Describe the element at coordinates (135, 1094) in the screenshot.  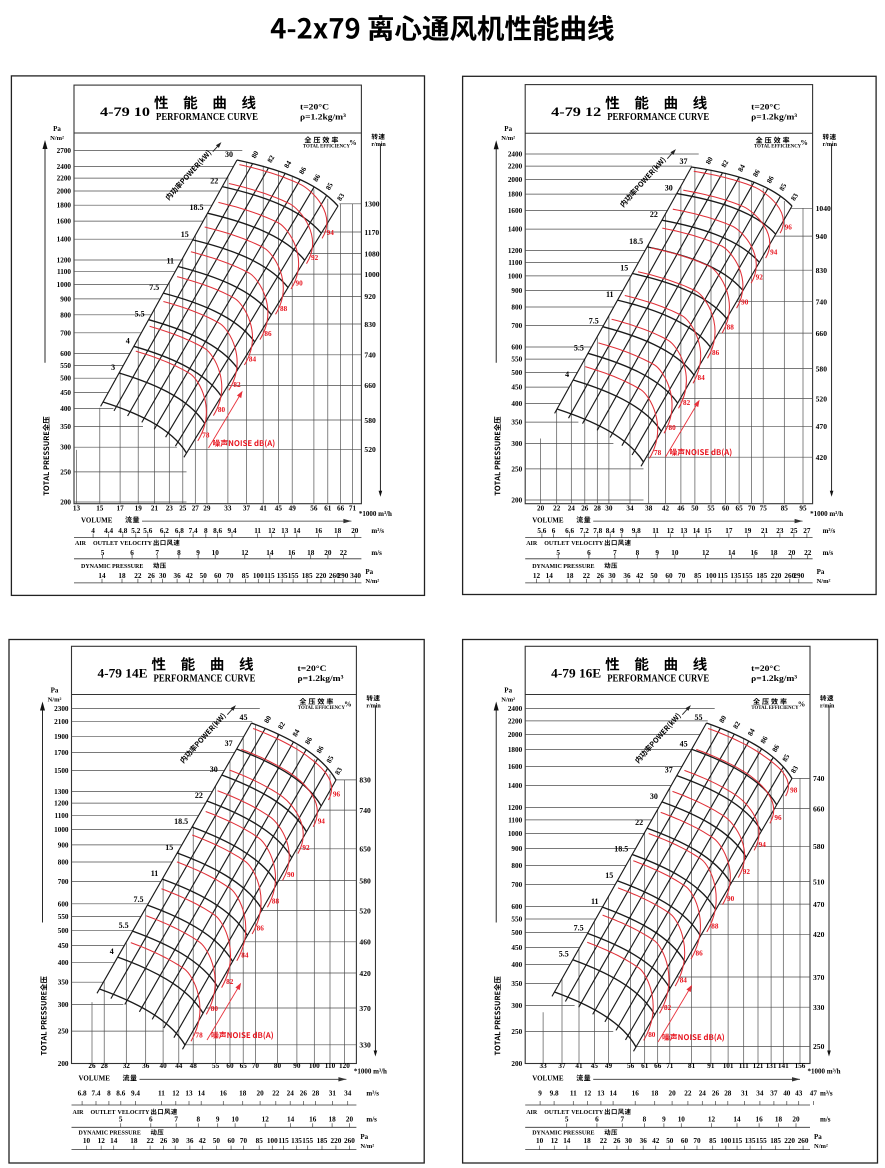
I see `svg-text: 9.4` at that location.